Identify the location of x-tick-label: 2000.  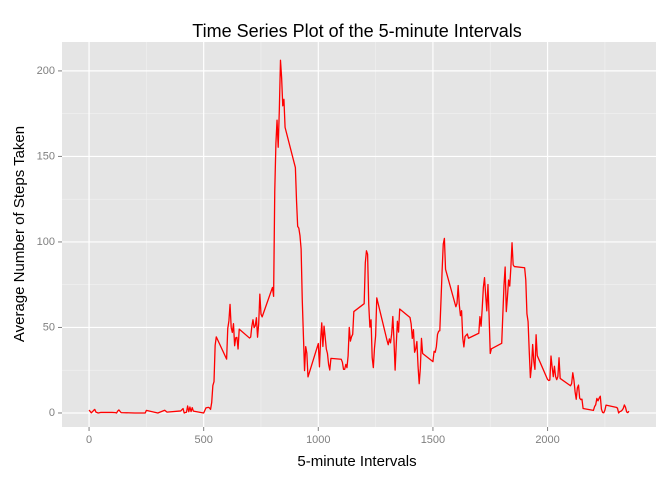
(547, 440).